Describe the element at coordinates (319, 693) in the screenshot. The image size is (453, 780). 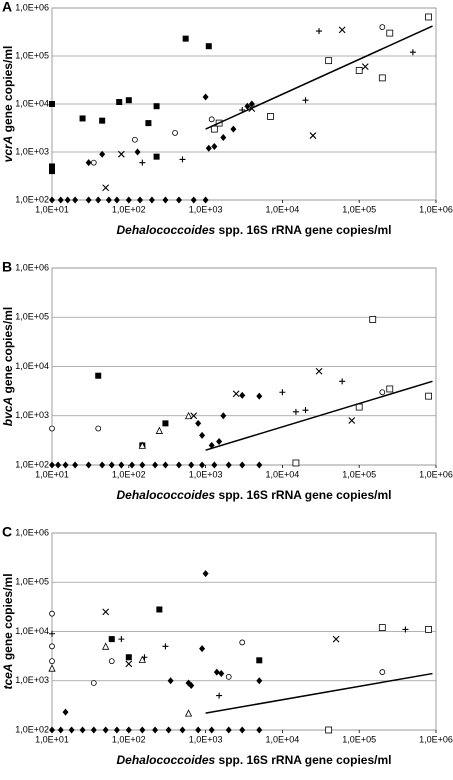
I see `trend-line` at that location.